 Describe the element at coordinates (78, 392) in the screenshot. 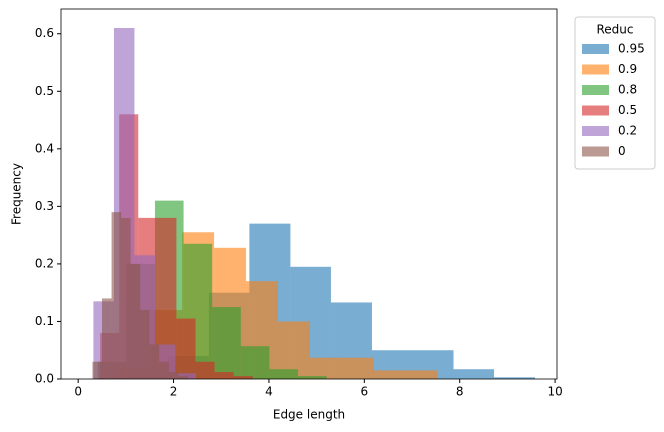

I see `x-tick-label: 0` at that location.